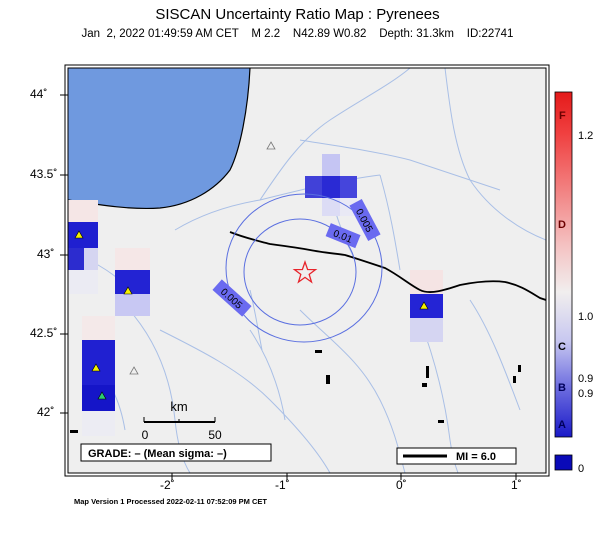 The height and width of the screenshot is (542, 595). What do you see at coordinates (581, 469) in the screenshot?
I see `colorbar-value: 0` at bounding box center [581, 469].